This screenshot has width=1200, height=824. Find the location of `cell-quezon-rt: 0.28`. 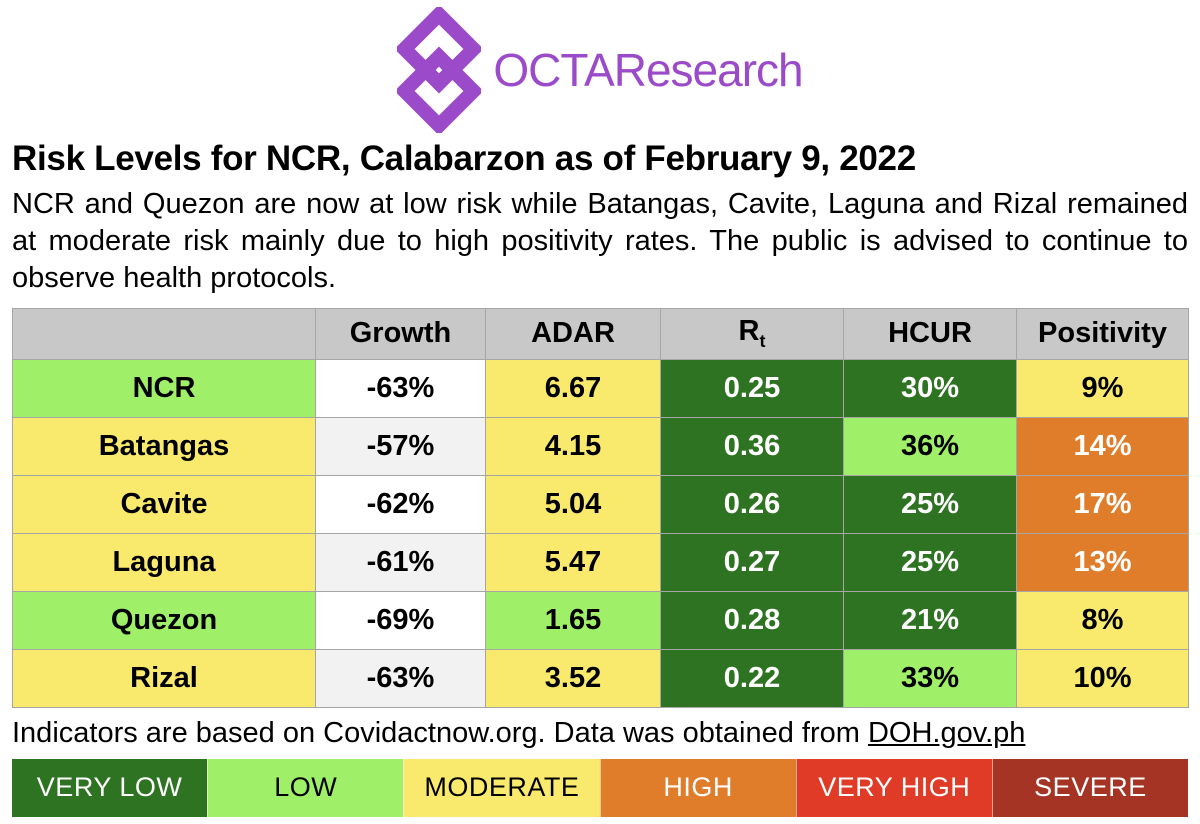

cell-quezon-rt: 0.28 is located at coordinates (752, 620).